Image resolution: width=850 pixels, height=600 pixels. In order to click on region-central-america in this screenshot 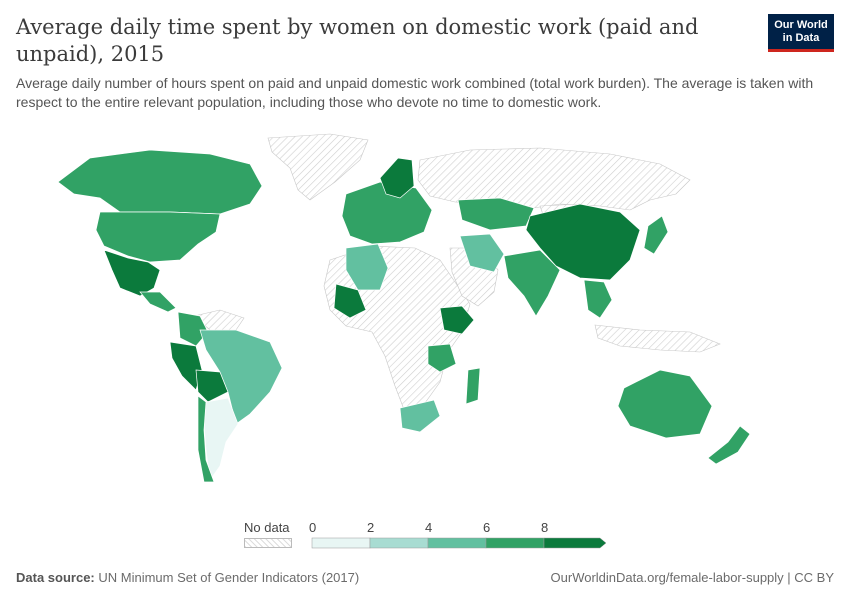, I will do `click(158, 302)`.